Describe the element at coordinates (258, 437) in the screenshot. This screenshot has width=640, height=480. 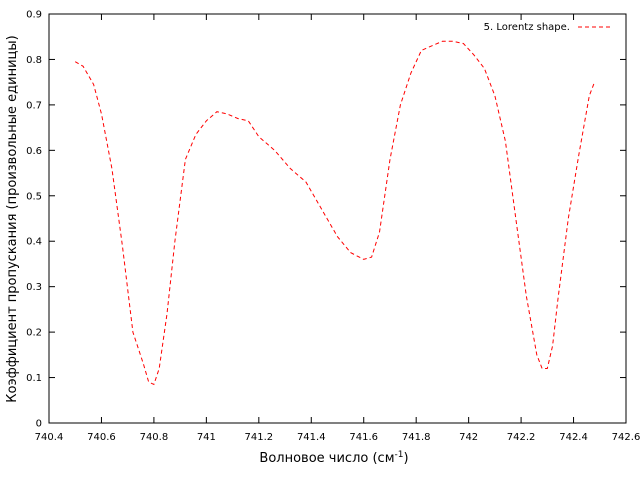
I see `x-tick-label: 741.2` at that location.